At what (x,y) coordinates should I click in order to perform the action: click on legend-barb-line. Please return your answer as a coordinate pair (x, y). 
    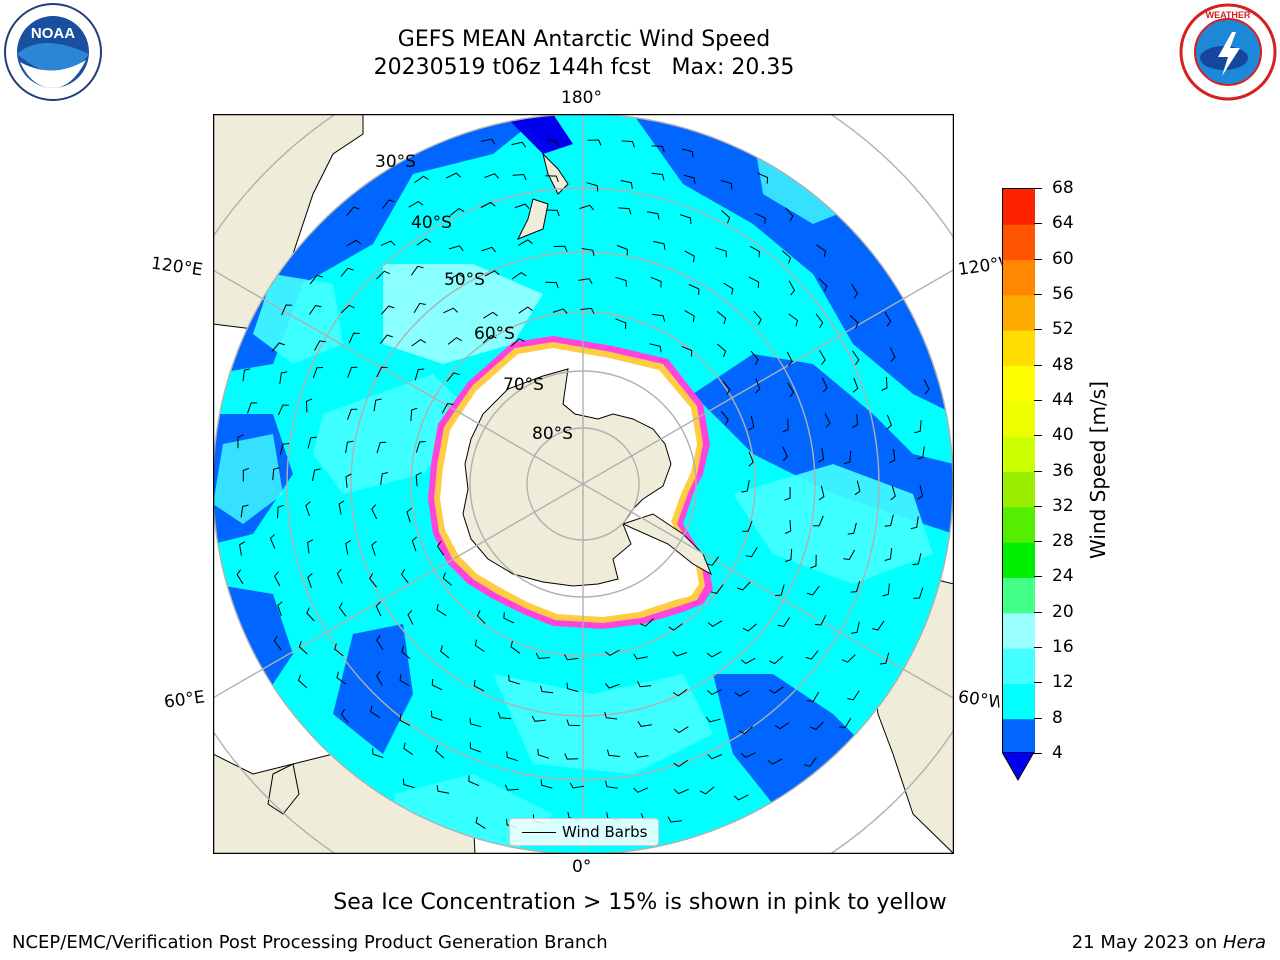
    Looking at the image, I should click on (539, 832).